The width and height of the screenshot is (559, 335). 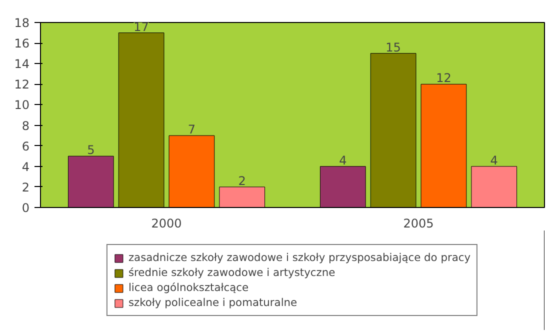 What do you see at coordinates (91, 150) in the screenshot?
I see `data-label: 5` at bounding box center [91, 150].